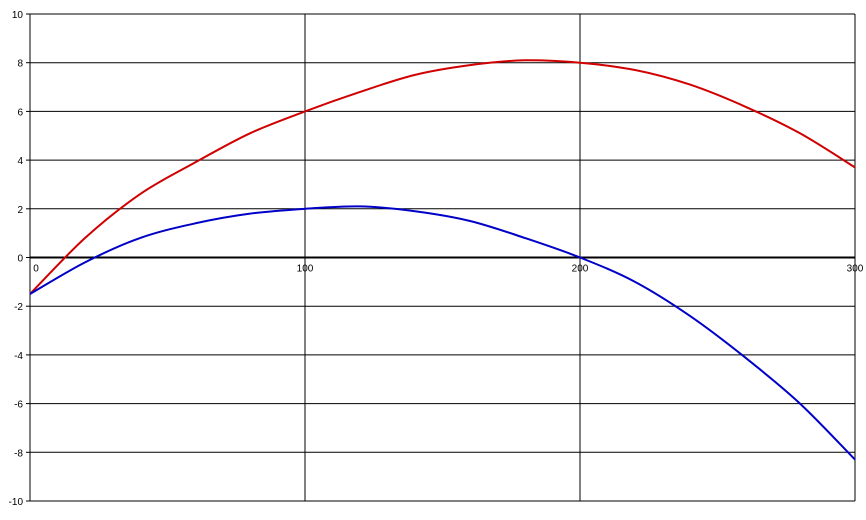 The height and width of the screenshot is (520, 866). Describe the element at coordinates (36, 269) in the screenshot. I see `x-tick-label: 0` at that location.